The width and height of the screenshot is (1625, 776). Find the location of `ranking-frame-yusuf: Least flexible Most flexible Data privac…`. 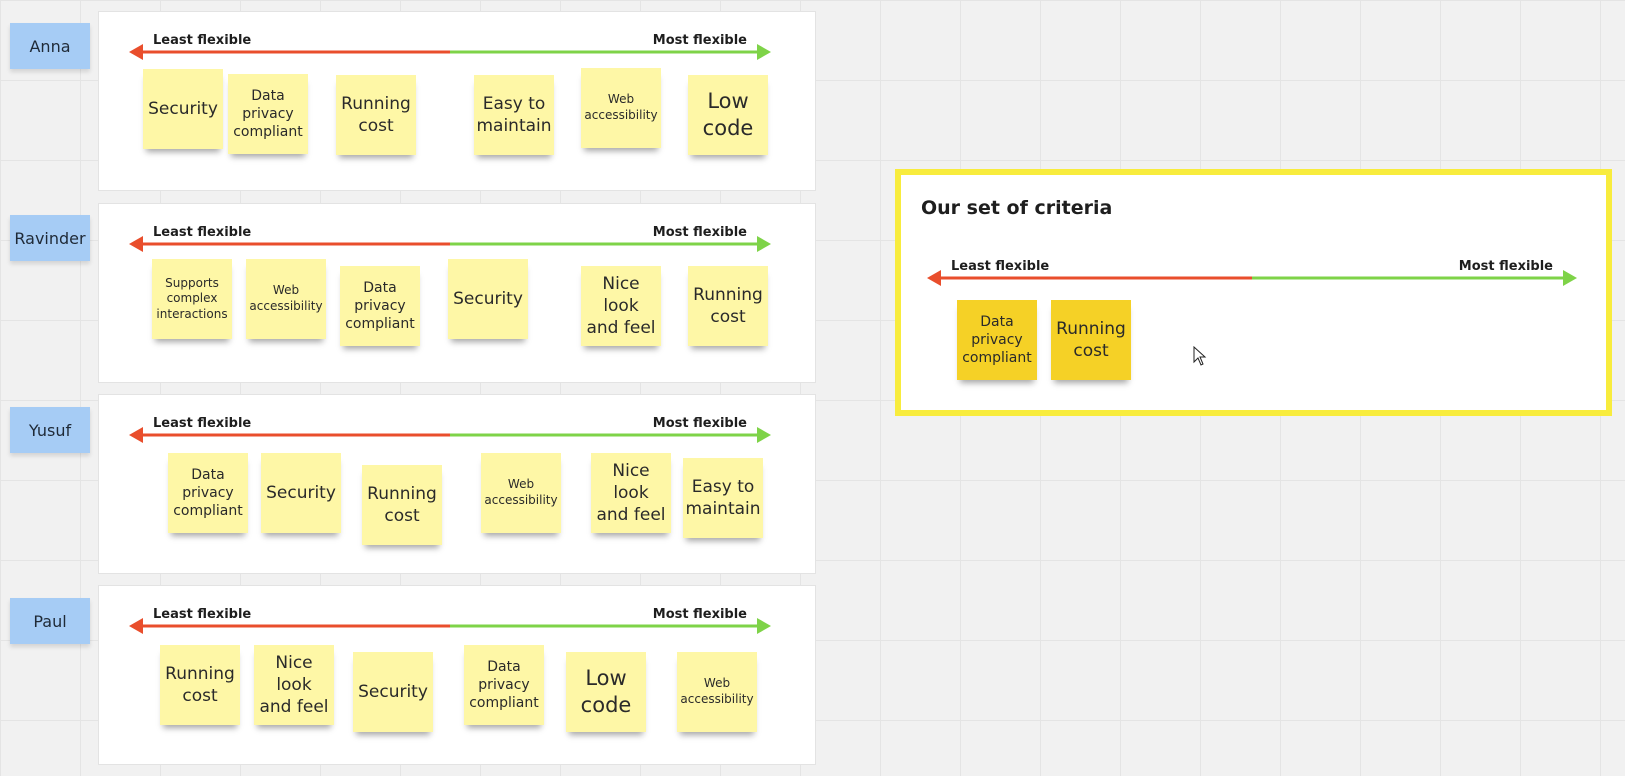

ranking-frame-yusuf: Least flexible Most flexible Data privac… is located at coordinates (457, 484).